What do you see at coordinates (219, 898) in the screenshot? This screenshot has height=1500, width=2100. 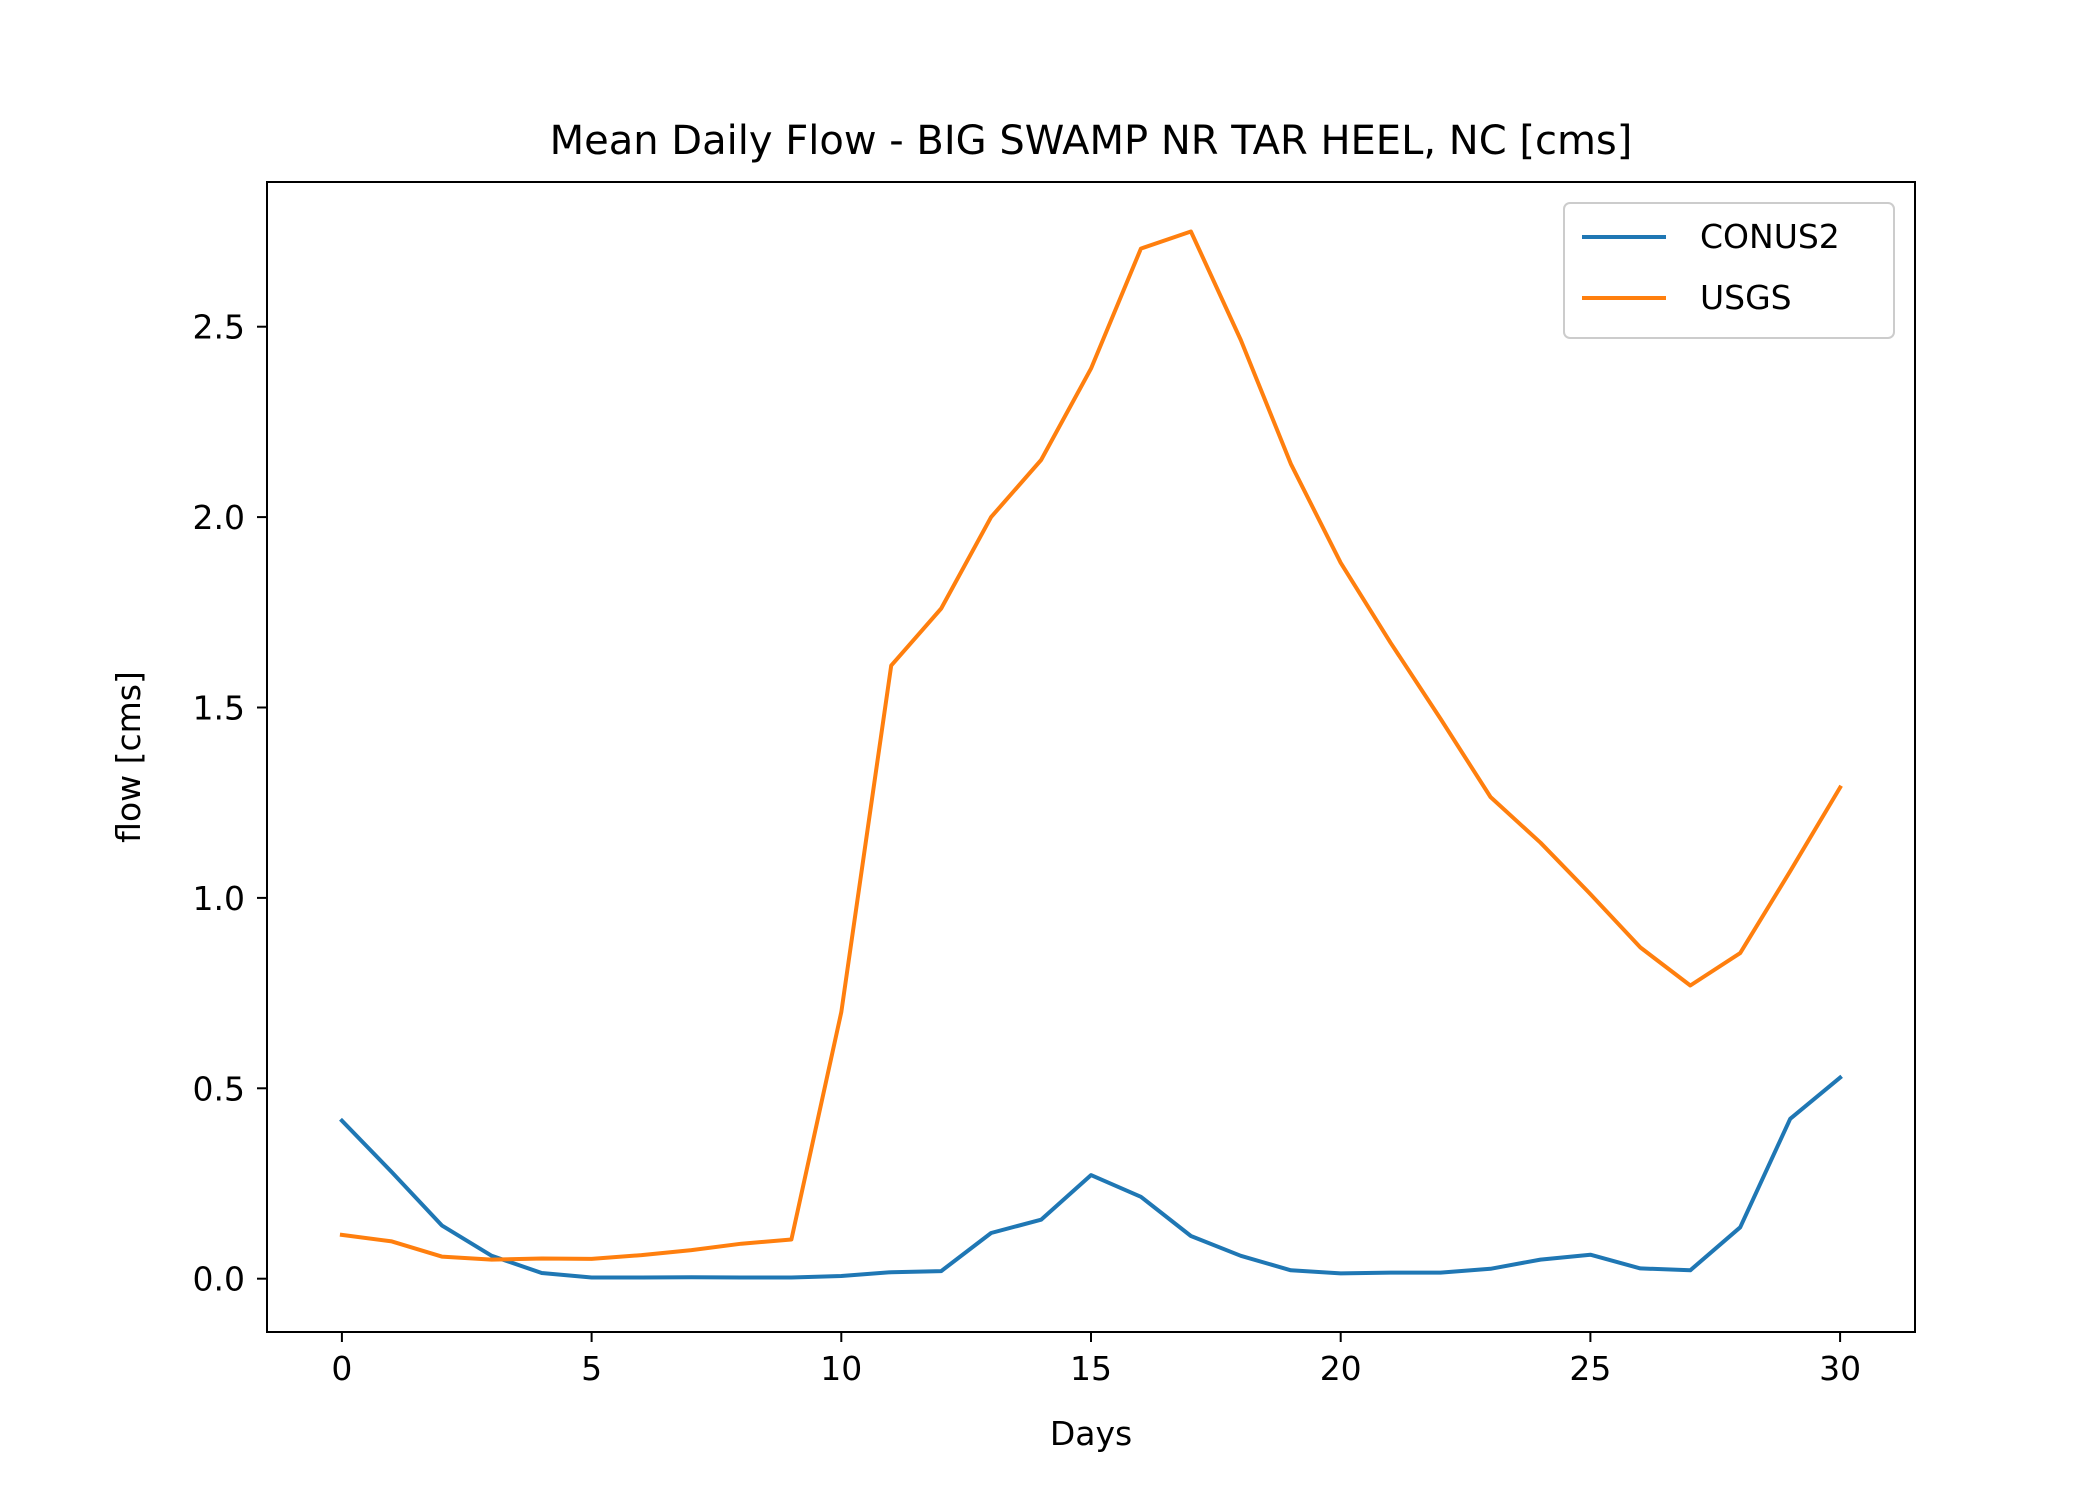 I see `y-tick-label-2: 1.0` at bounding box center [219, 898].